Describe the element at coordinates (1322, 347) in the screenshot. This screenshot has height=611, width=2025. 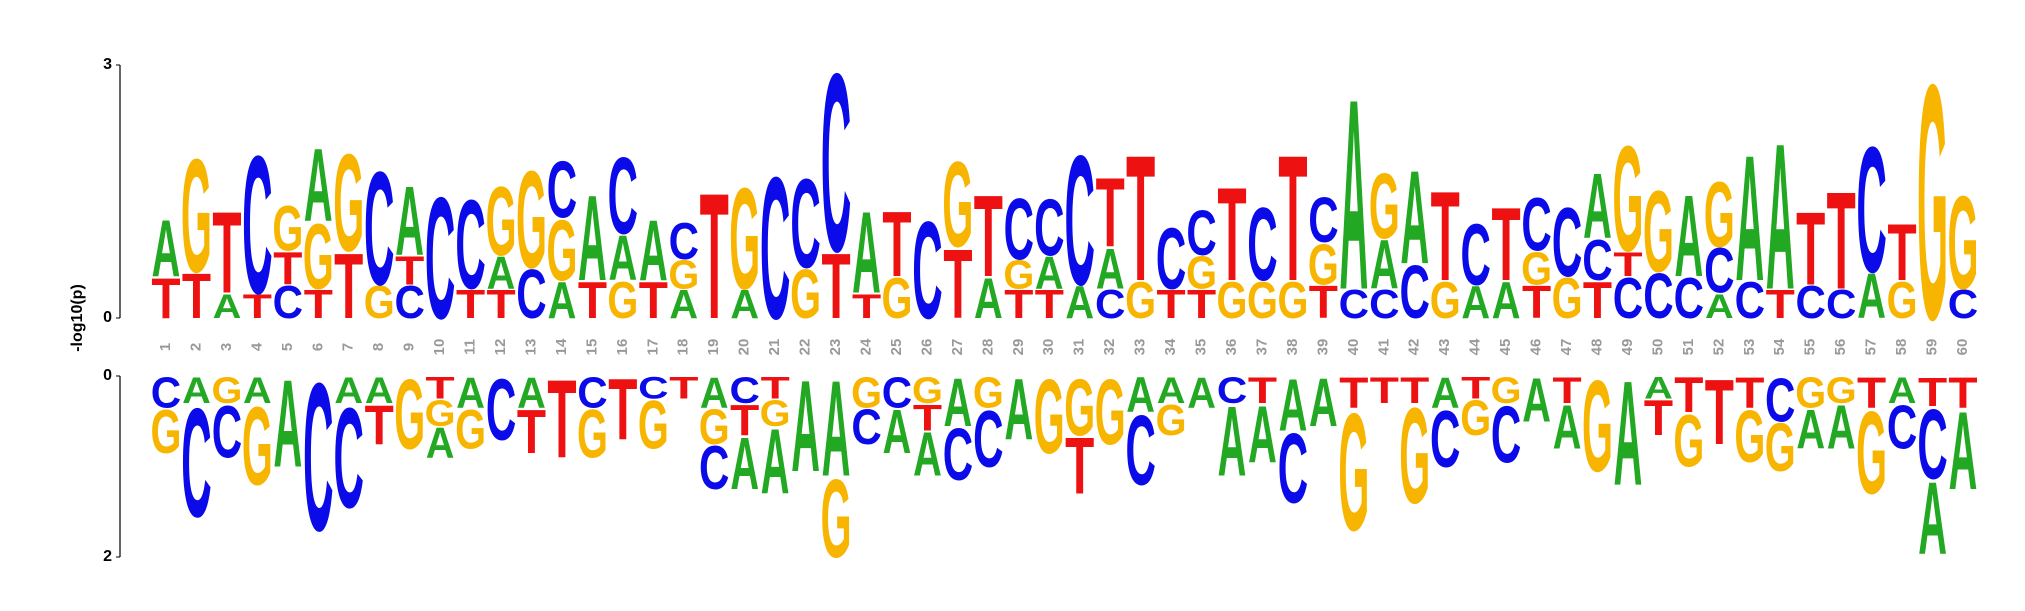
I see `x-tick-label: 39` at that location.